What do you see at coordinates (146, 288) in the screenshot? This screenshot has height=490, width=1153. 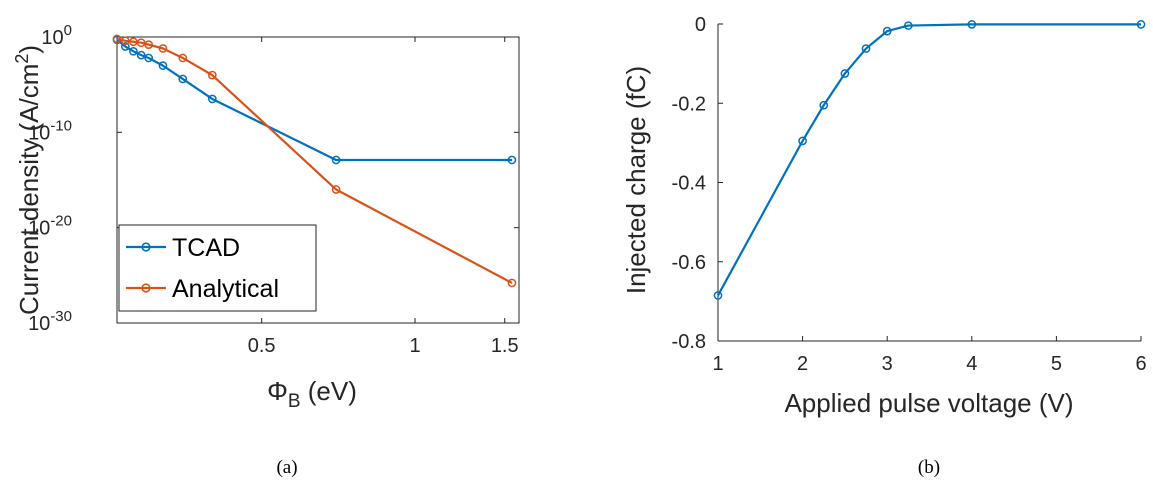 I see `legend-analytical-swatch-marker` at bounding box center [146, 288].